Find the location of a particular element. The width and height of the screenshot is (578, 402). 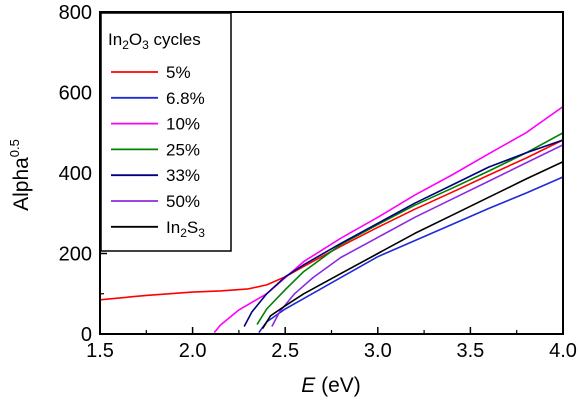

legend-label: 25% is located at coordinates (183, 149).